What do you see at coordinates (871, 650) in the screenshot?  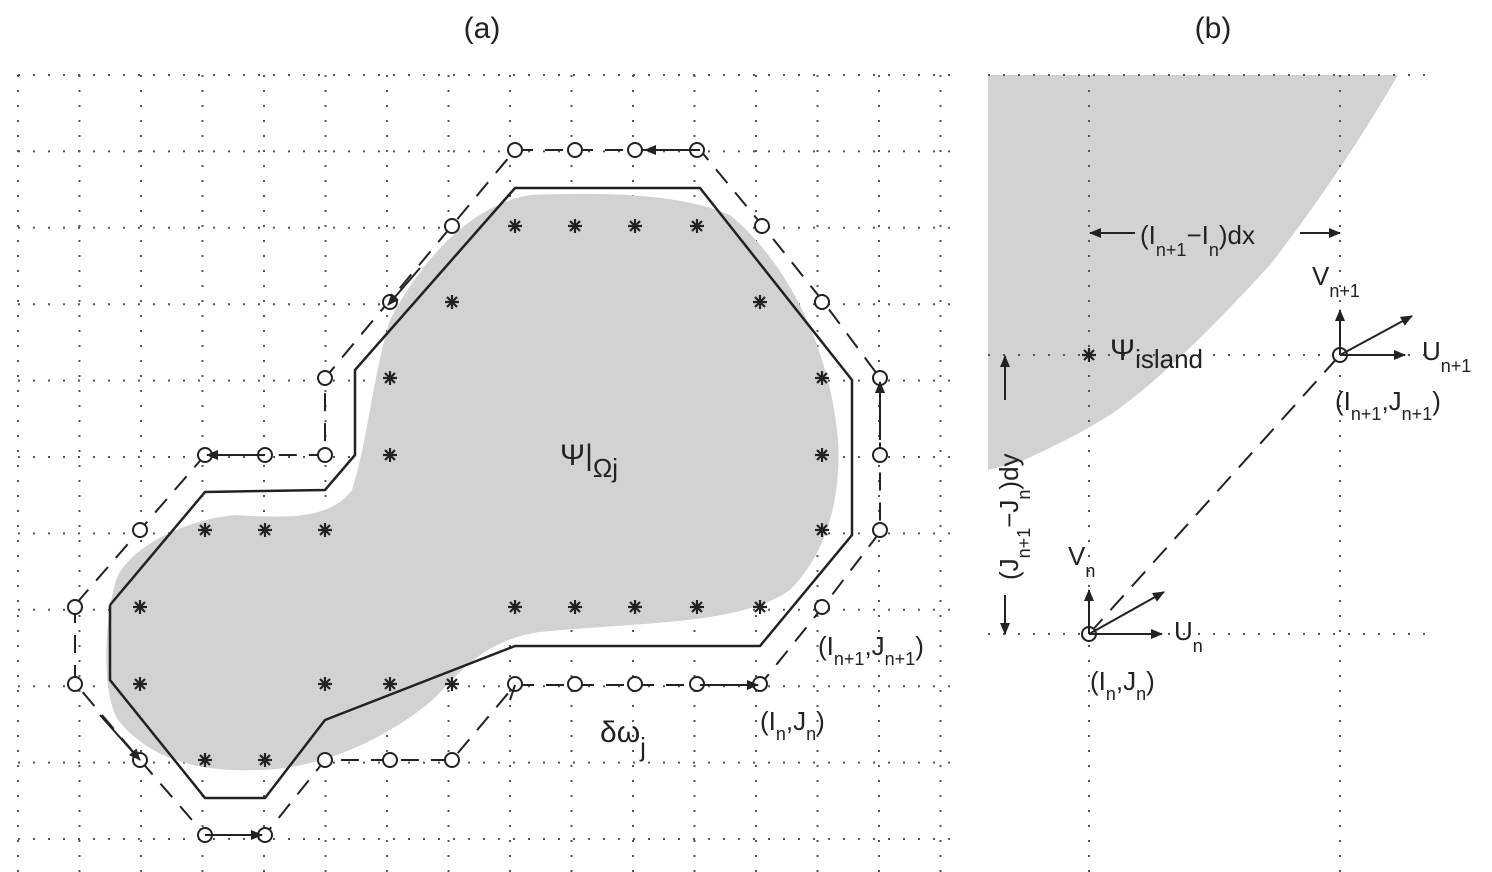 I see `node-label-a-n1: (In+1,Jn+1)` at bounding box center [871, 650].